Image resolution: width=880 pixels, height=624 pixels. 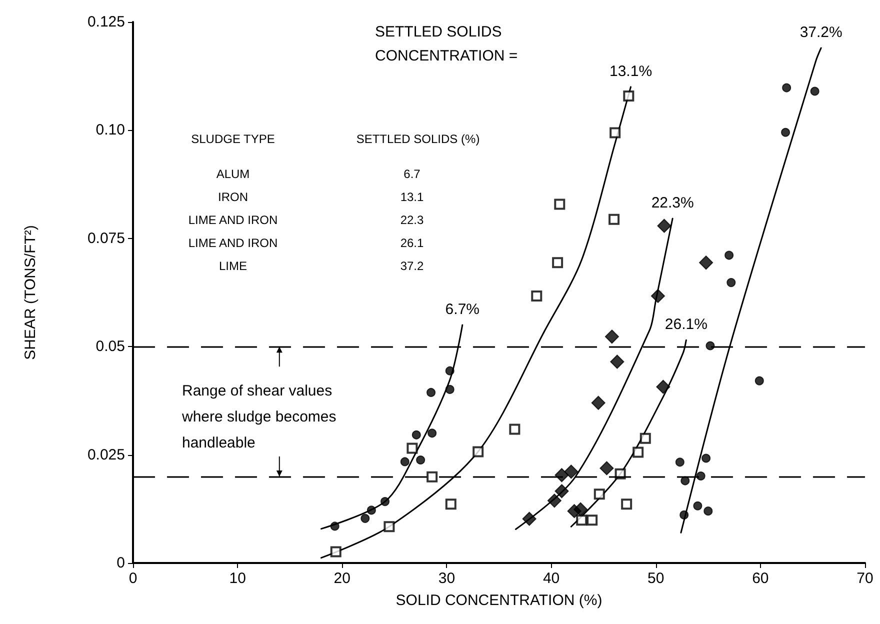 I want to click on x-axis-title: SOLID CONCENTRATION (%), so click(x=499, y=600).